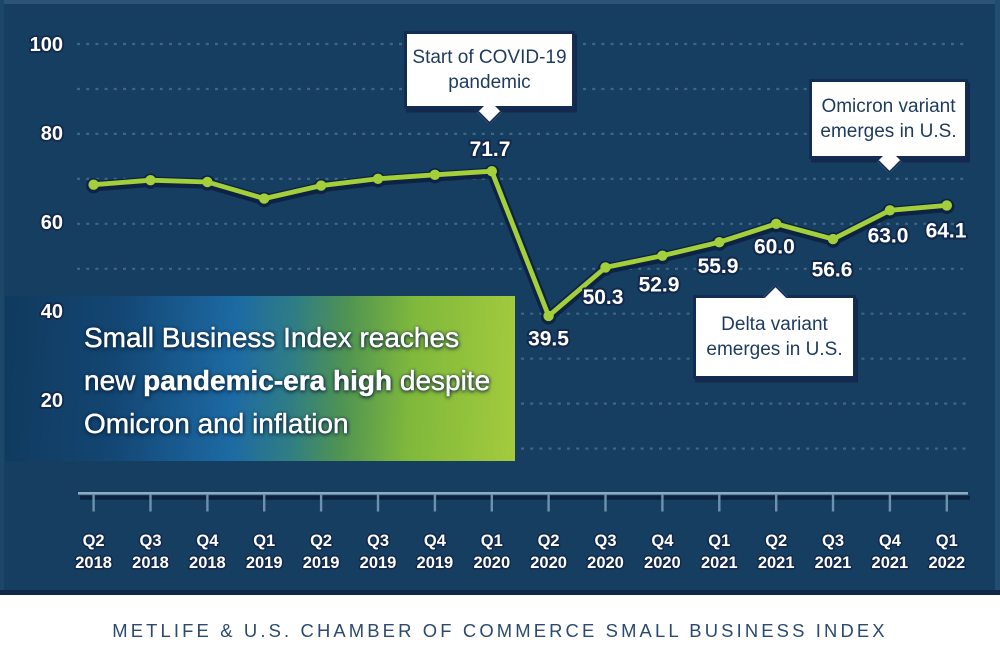 The height and width of the screenshot is (667, 1000). Describe the element at coordinates (548, 339) in the screenshot. I see `svg-text: 39.5` at that location.